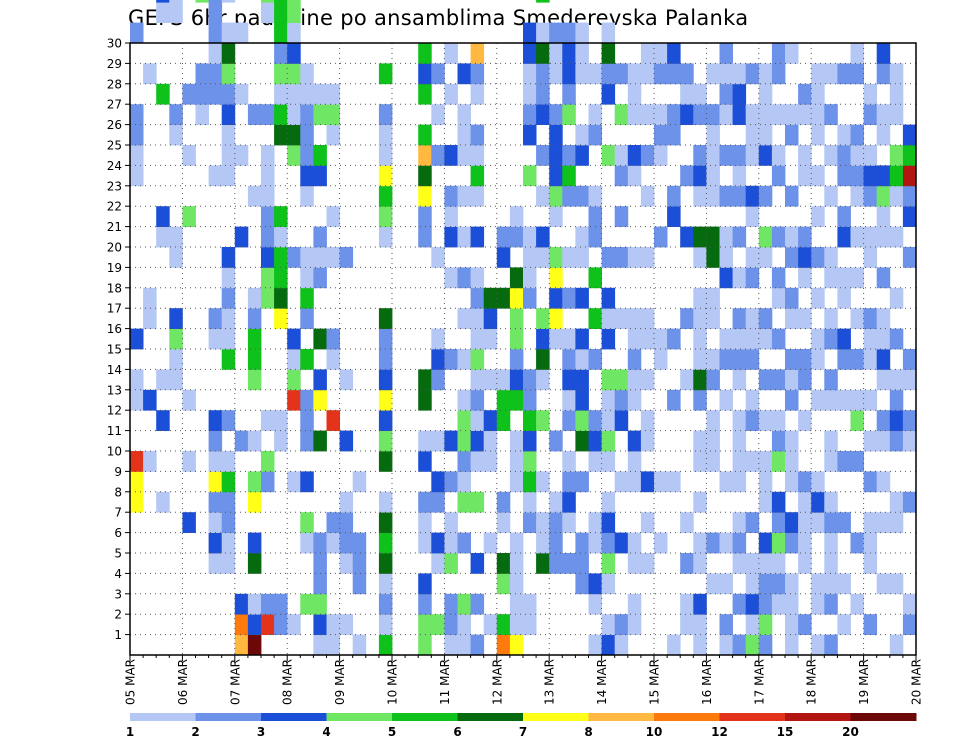 This screenshot has width=960, height=742. I want to click on x-tick-label: 09 MAR, so click(340, 682).